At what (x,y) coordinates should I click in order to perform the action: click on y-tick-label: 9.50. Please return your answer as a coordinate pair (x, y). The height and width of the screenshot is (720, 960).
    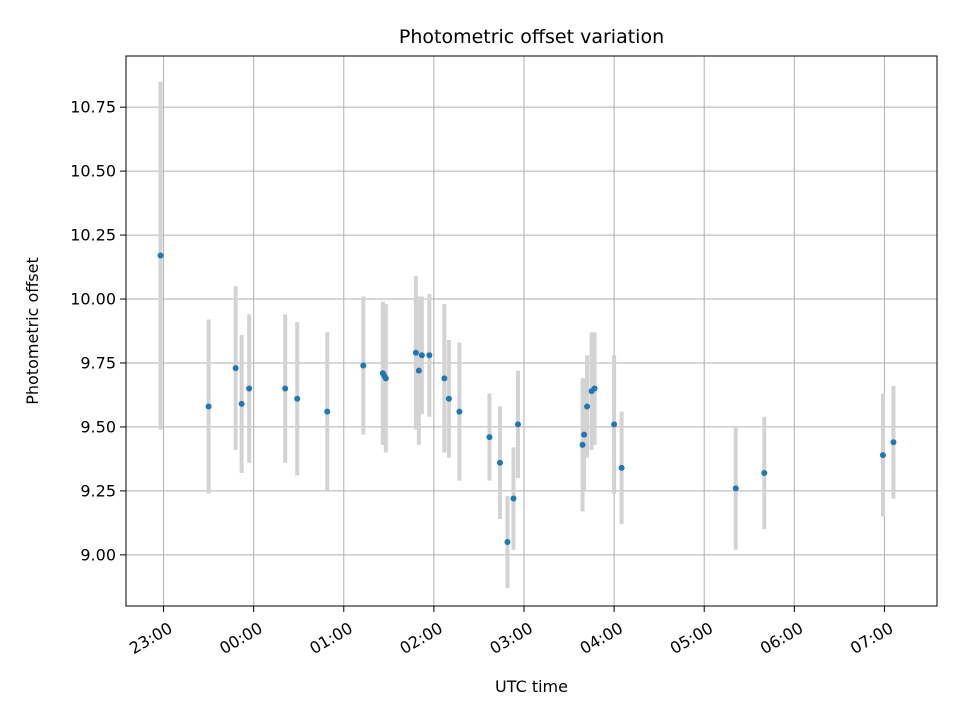
    Looking at the image, I should click on (98, 426).